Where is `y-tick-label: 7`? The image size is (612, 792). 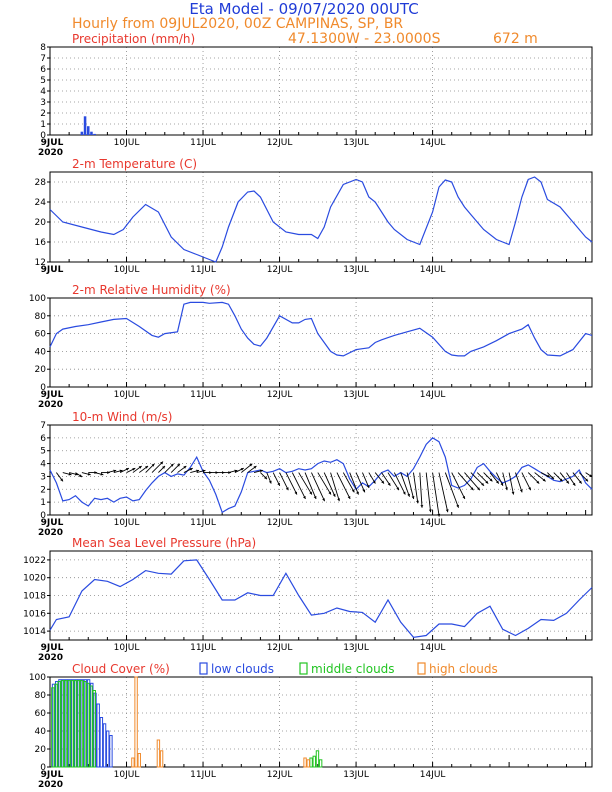
y-tick-label: 7 is located at coordinates (43, 59).